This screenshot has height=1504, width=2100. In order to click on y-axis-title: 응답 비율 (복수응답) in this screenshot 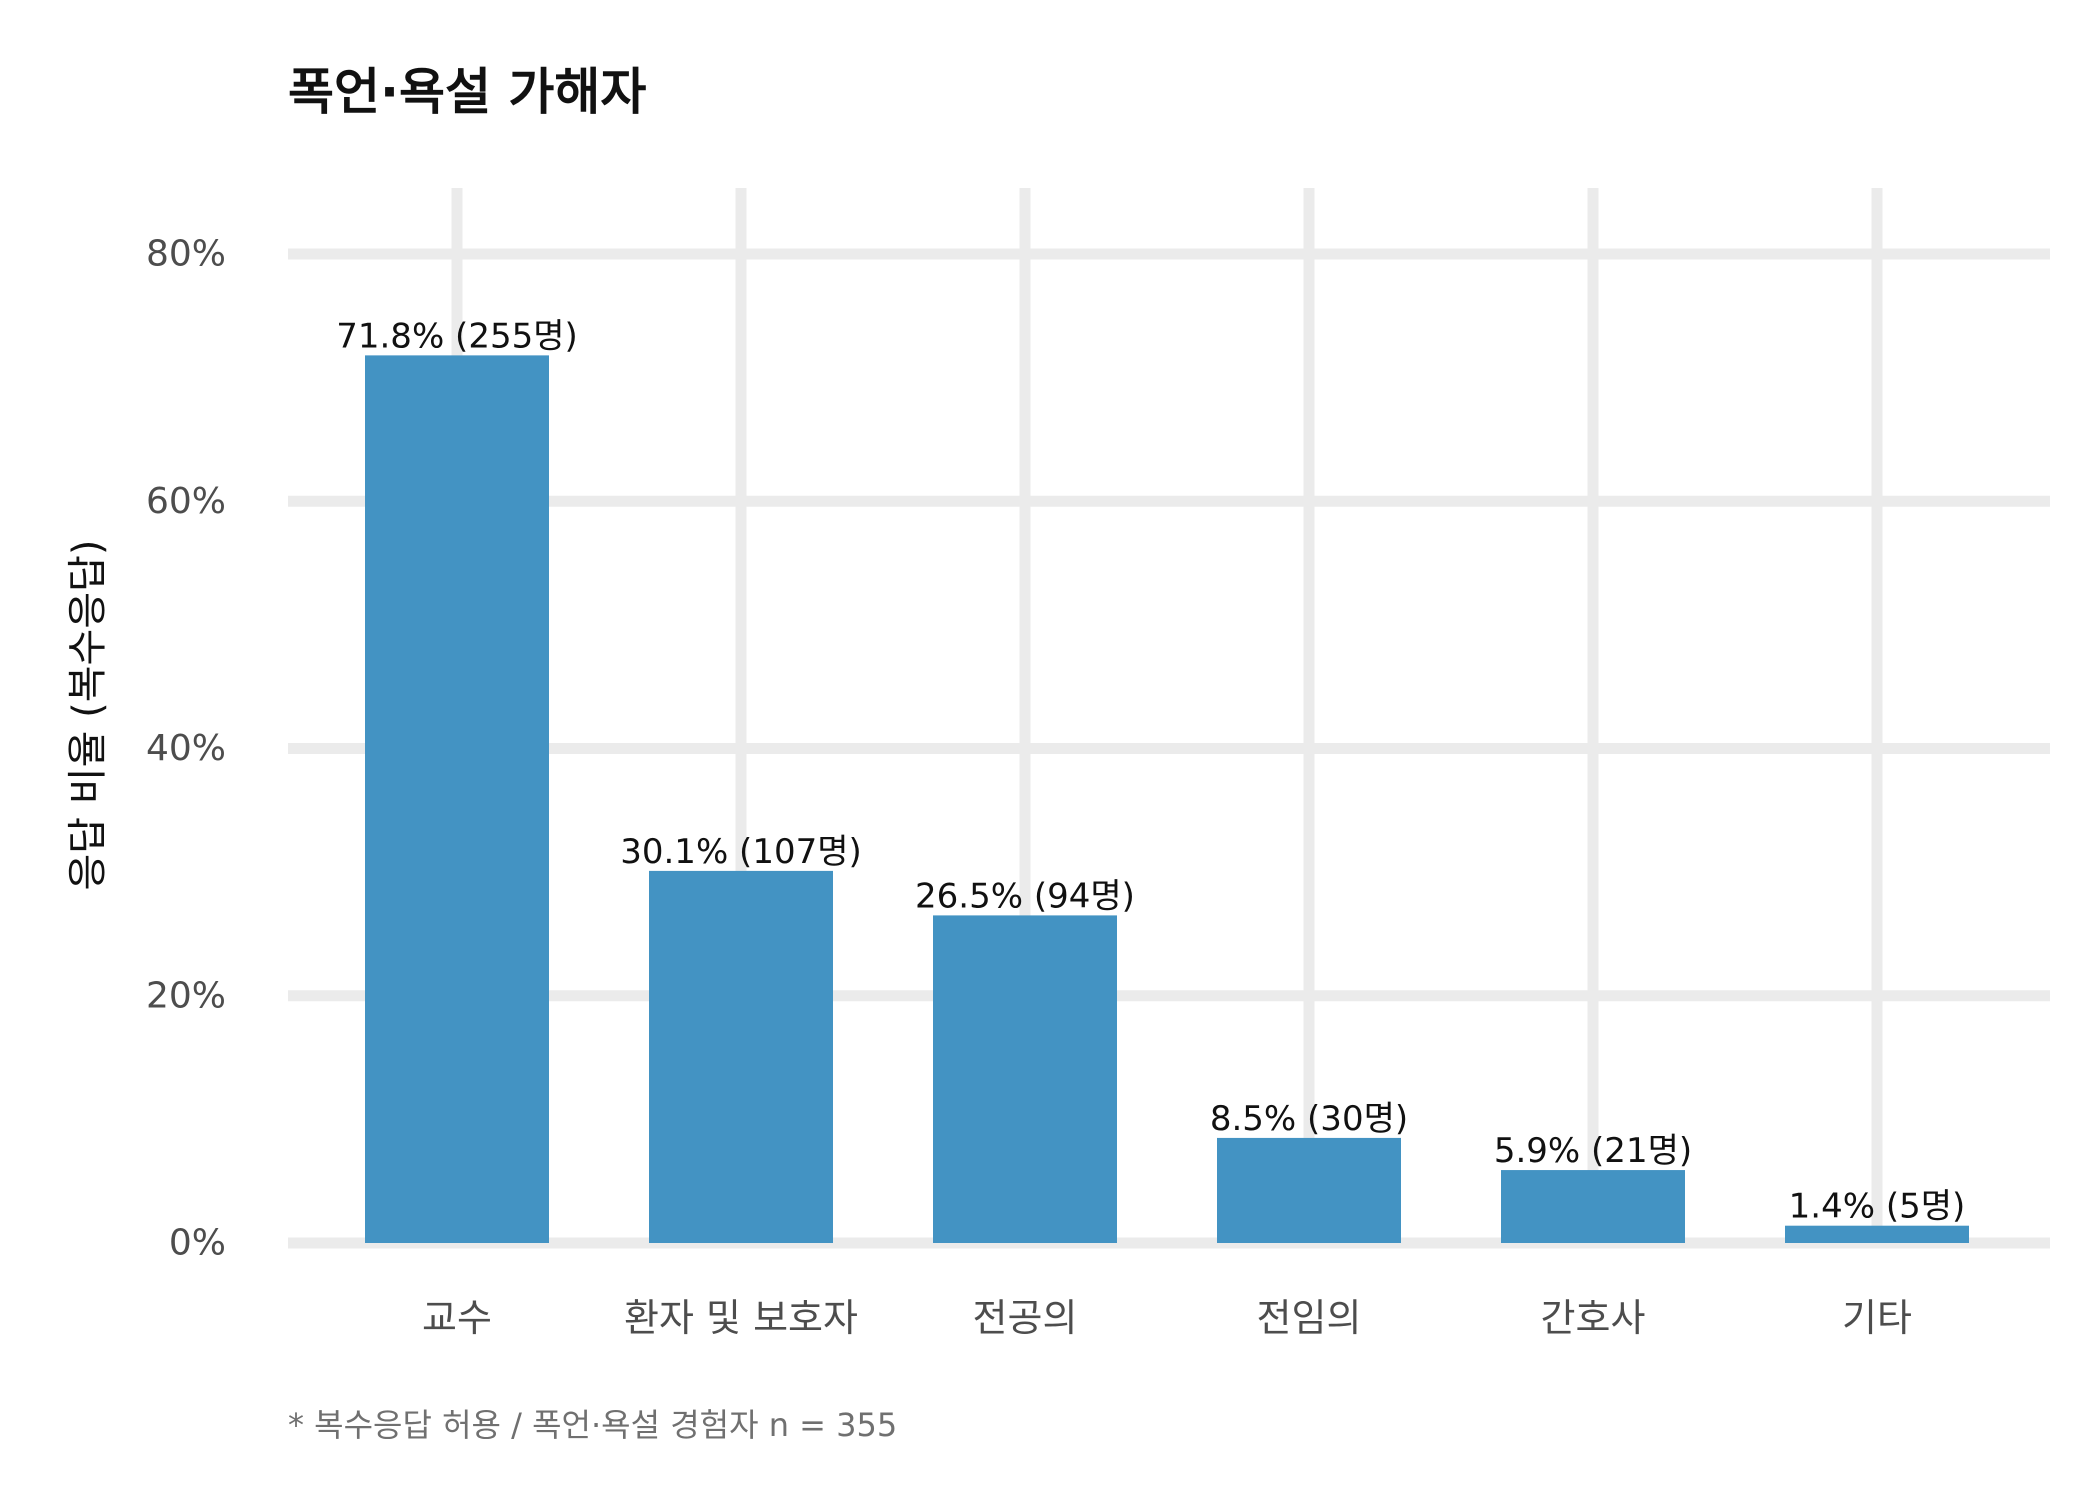, I will do `click(88, 714)`.